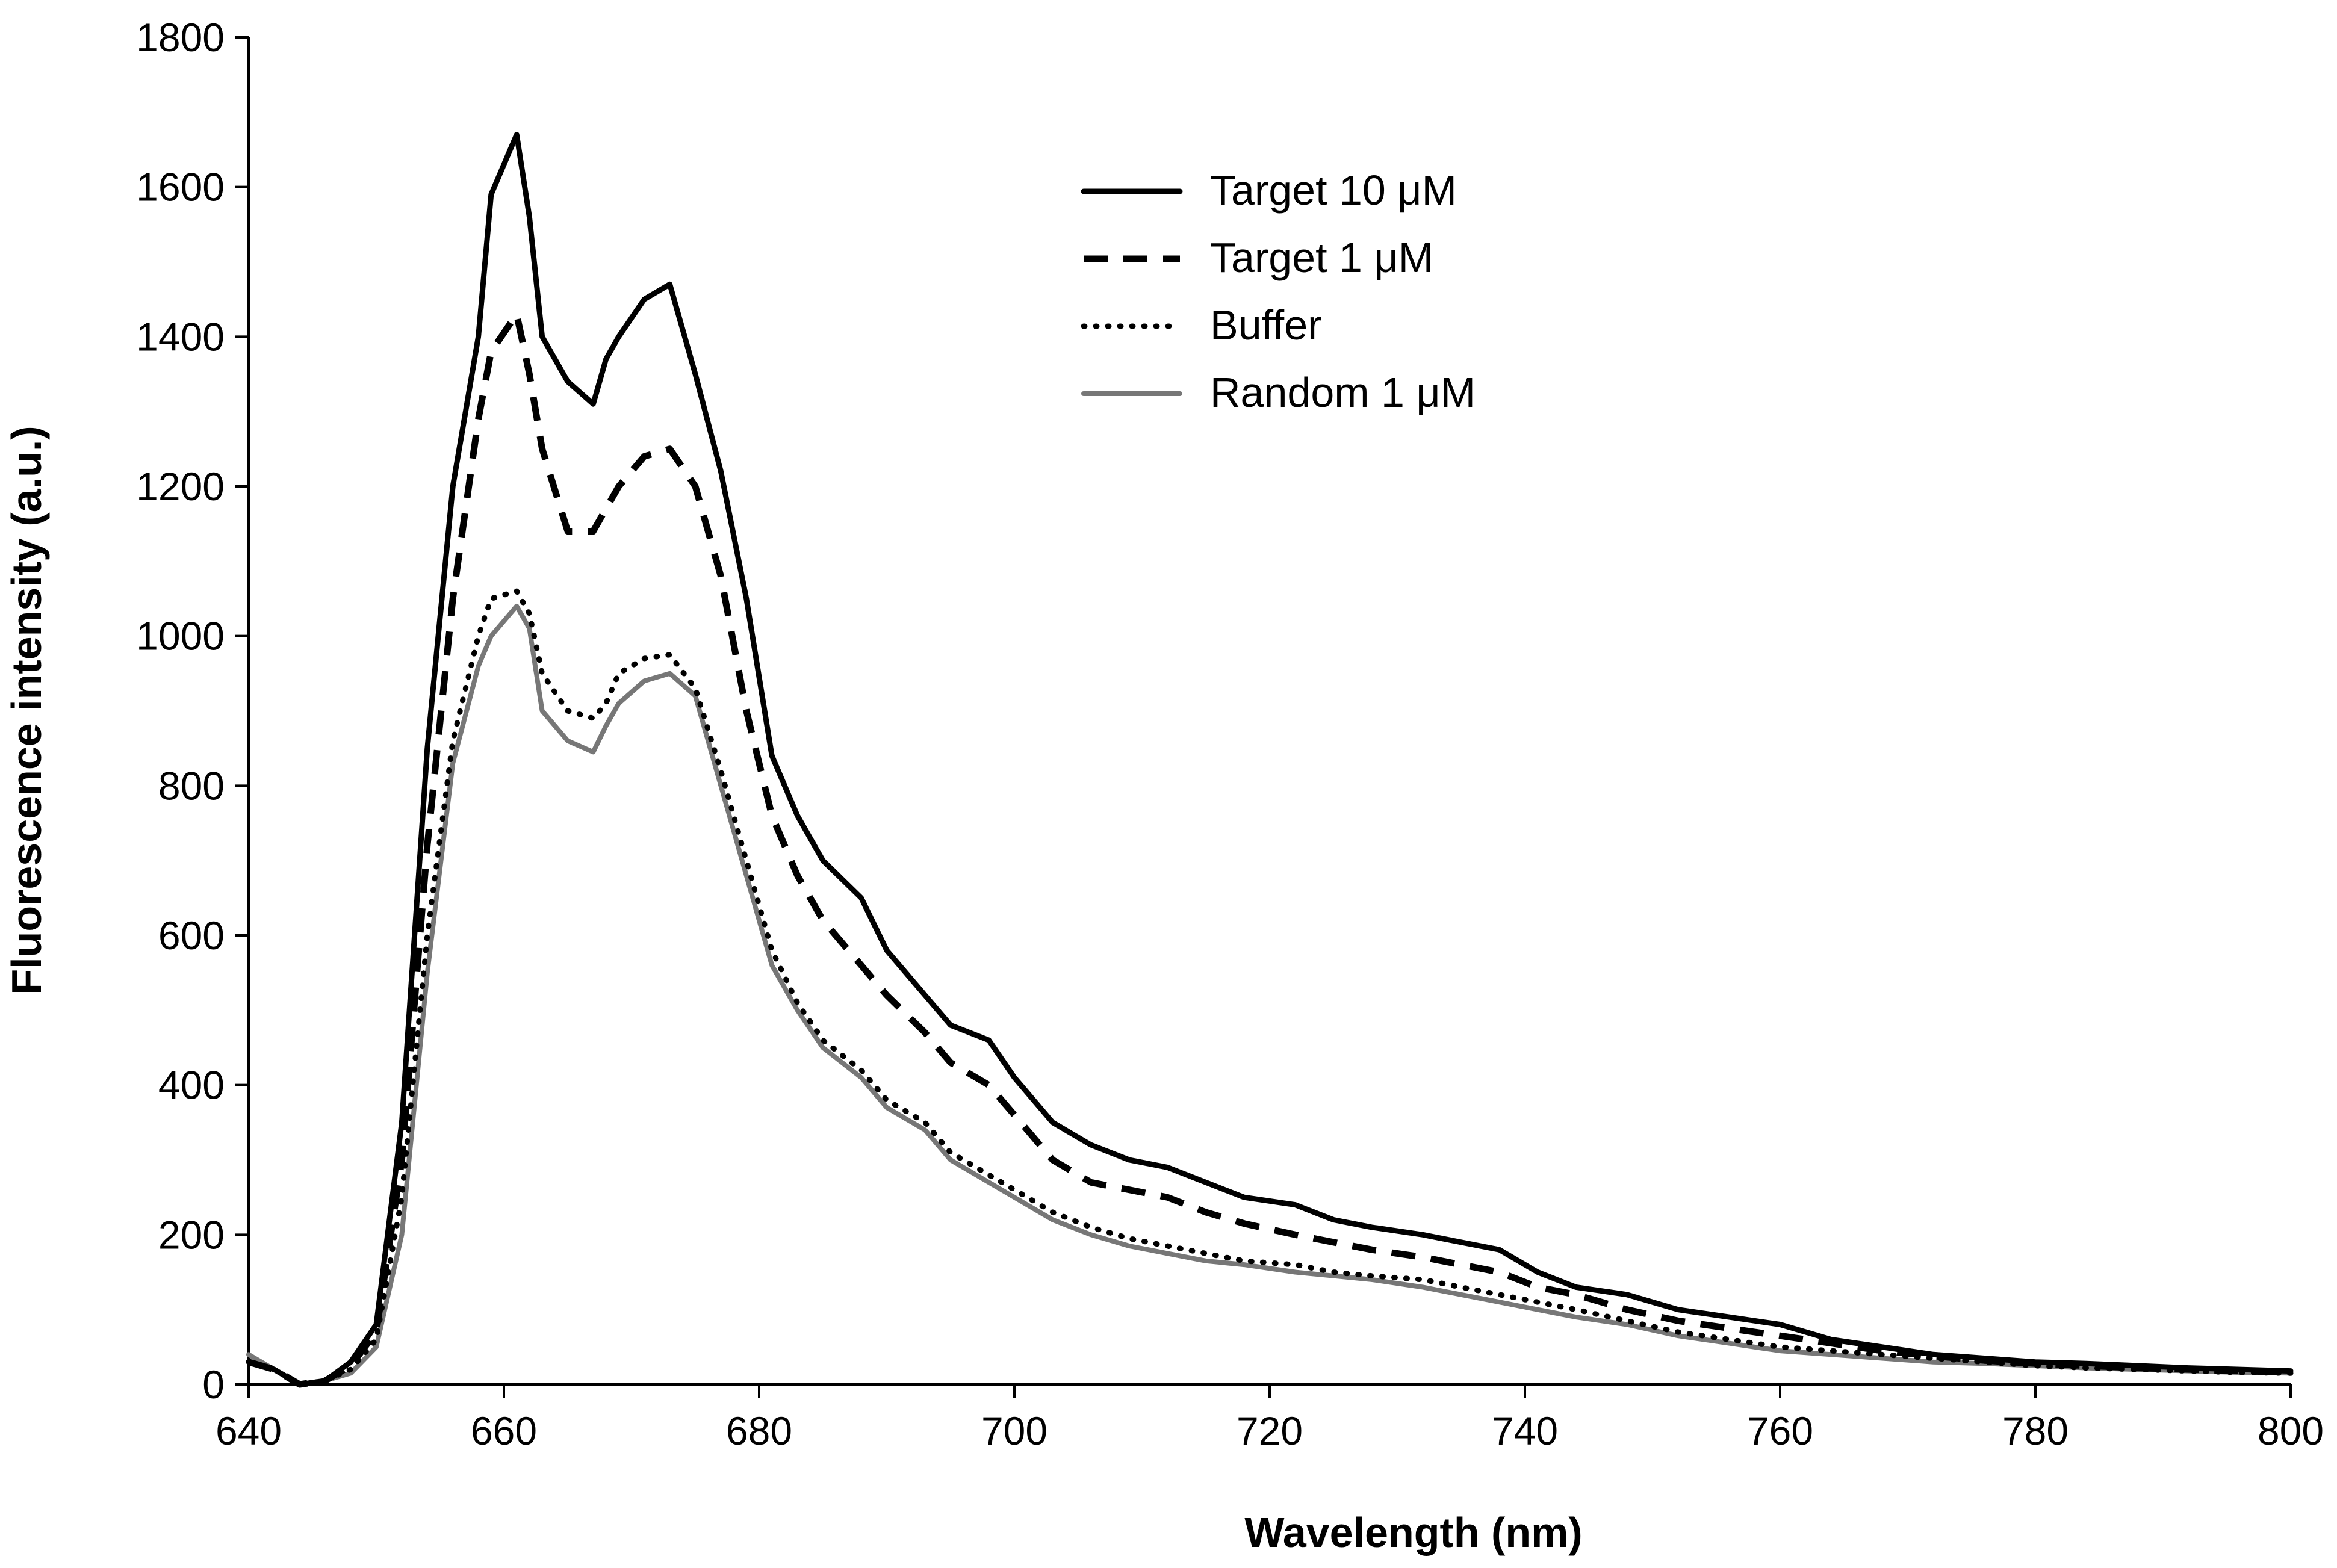 This screenshot has height=1568, width=2337. Describe the element at coordinates (1343, 393) in the screenshot. I see `legend-label-random-1-m: Random 1 μM` at that location.